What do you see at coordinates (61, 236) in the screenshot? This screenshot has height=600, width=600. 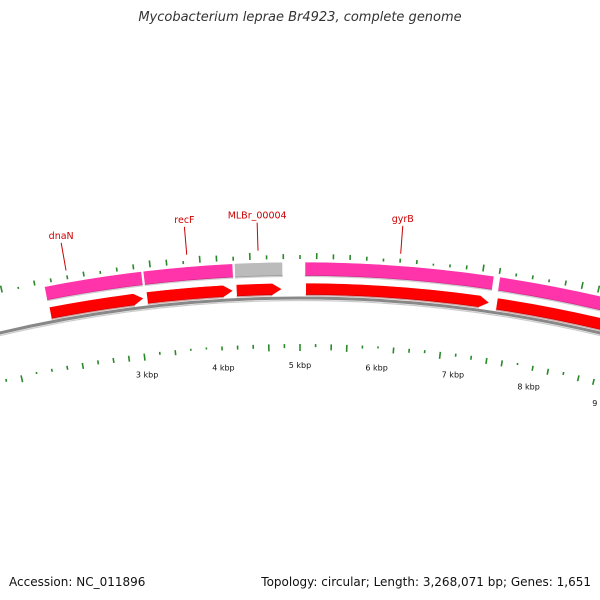 I see `gene-label-dnaN: dnaN` at bounding box center [61, 236].